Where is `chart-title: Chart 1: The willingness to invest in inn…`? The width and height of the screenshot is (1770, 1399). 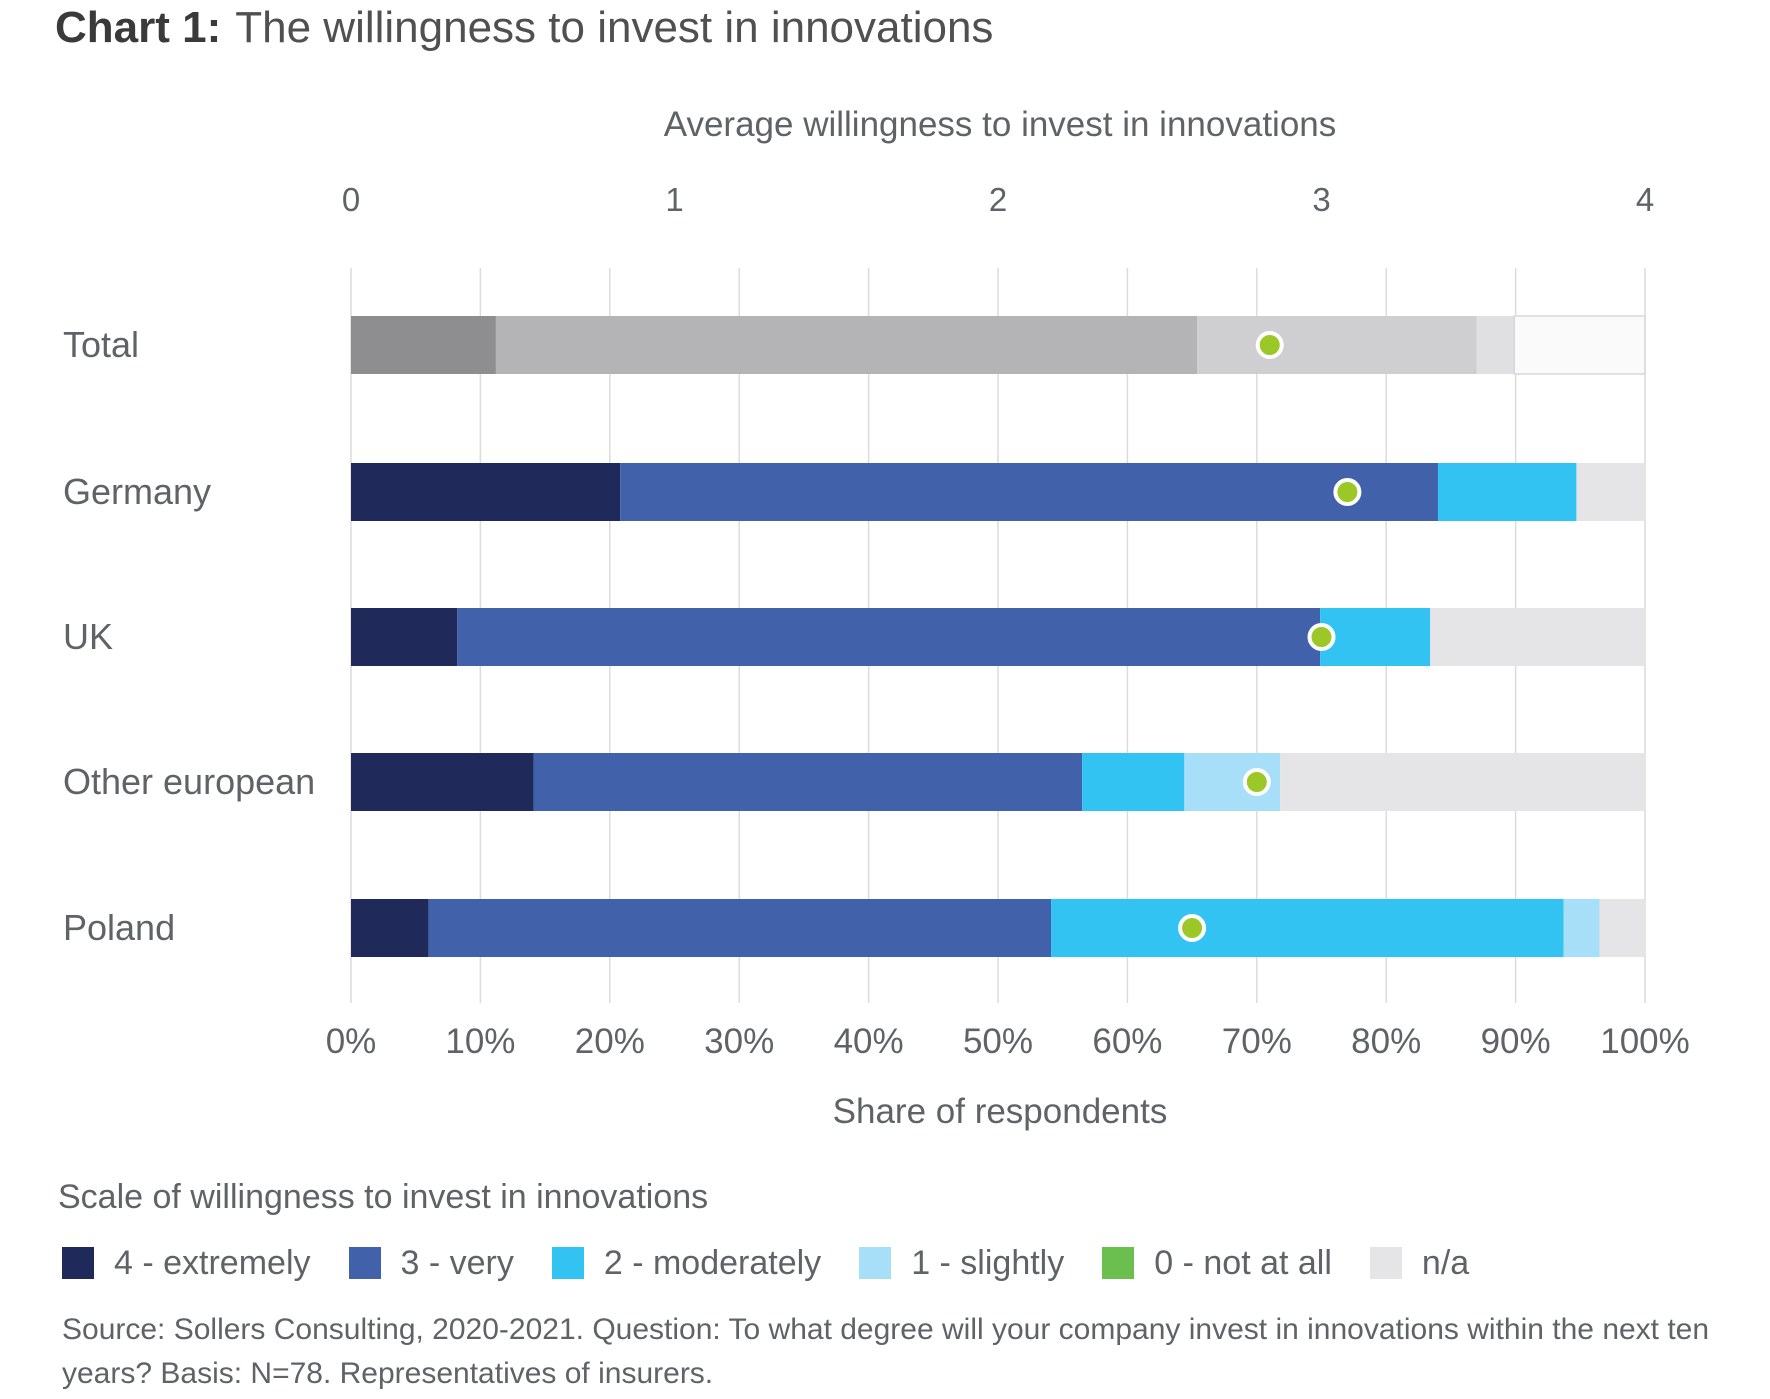 chart-title: Chart 1: The willingness to invest in inn… is located at coordinates (524, 28).